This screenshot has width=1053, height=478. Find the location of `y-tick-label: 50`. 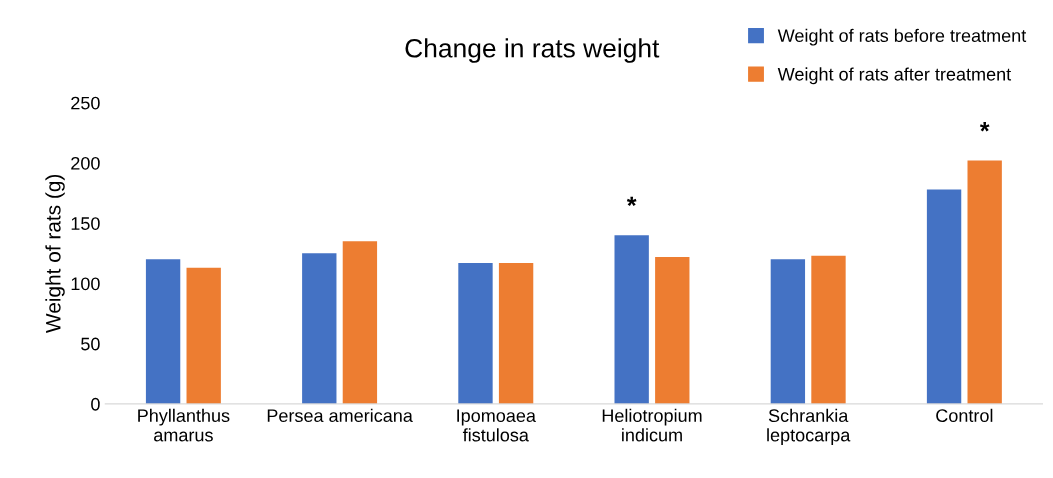

y-tick-label: 50 is located at coordinates (90, 344).